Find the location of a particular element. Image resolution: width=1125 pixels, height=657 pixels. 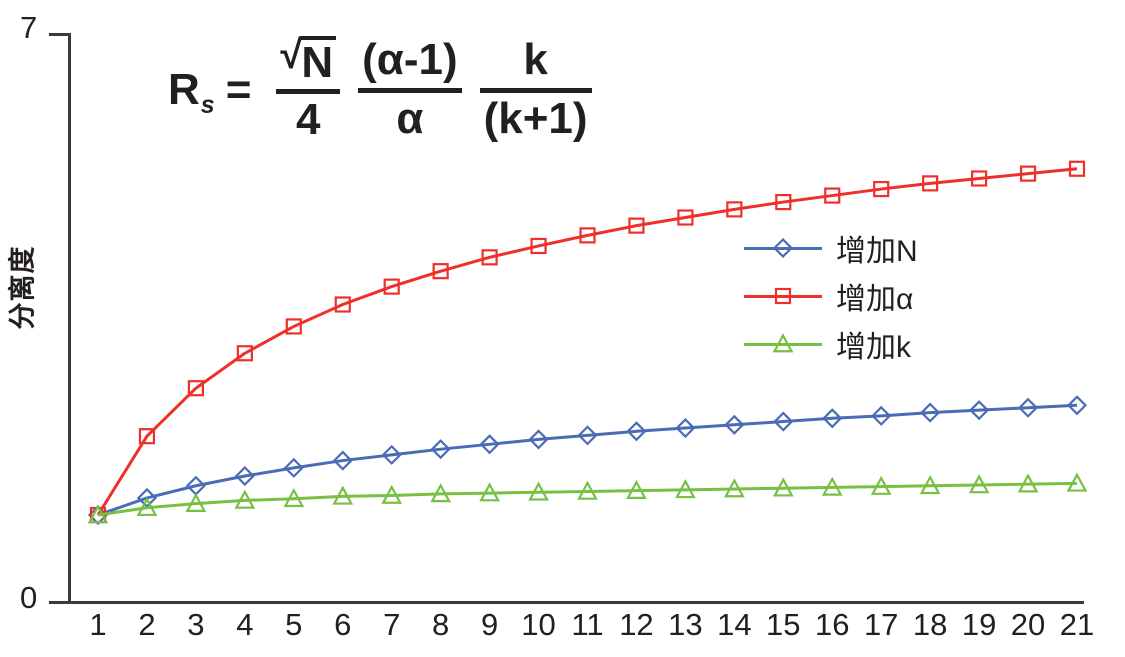

square-marker is located at coordinates (783, 296).